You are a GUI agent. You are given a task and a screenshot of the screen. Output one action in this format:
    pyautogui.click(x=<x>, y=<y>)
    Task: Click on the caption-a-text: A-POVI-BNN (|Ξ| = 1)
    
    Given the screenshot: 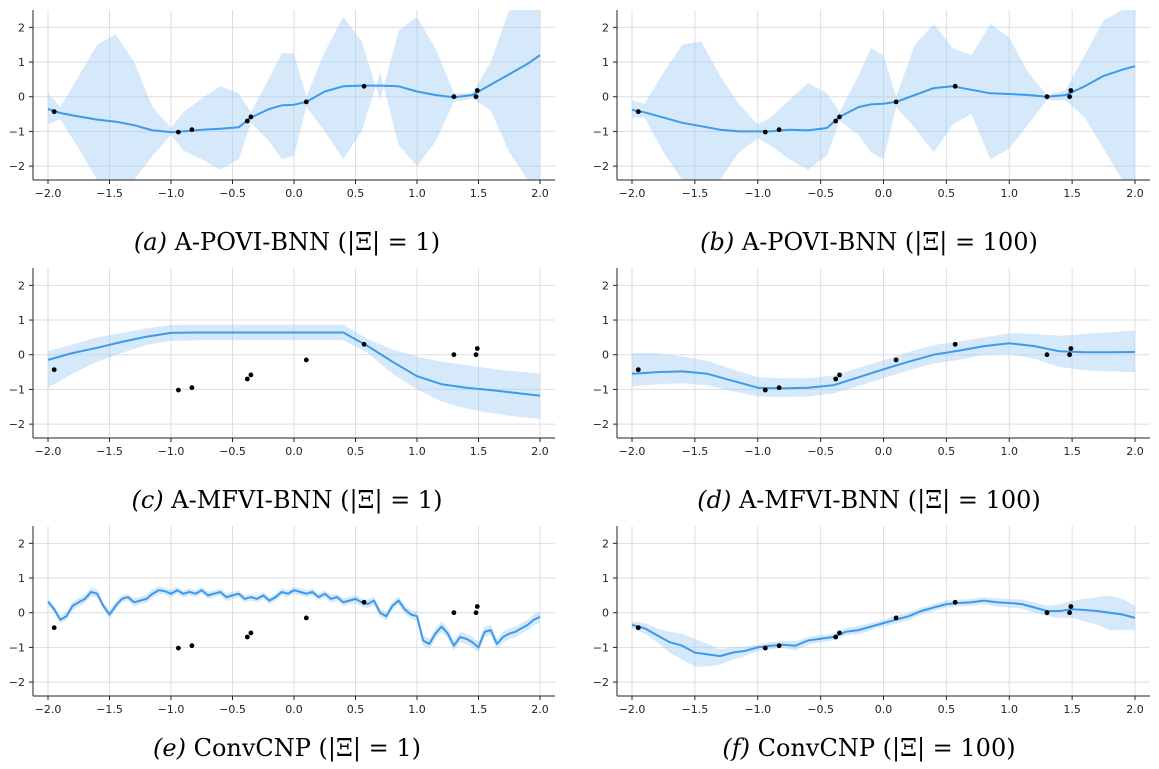 What is the action you would take?
    pyautogui.click(x=303, y=242)
    